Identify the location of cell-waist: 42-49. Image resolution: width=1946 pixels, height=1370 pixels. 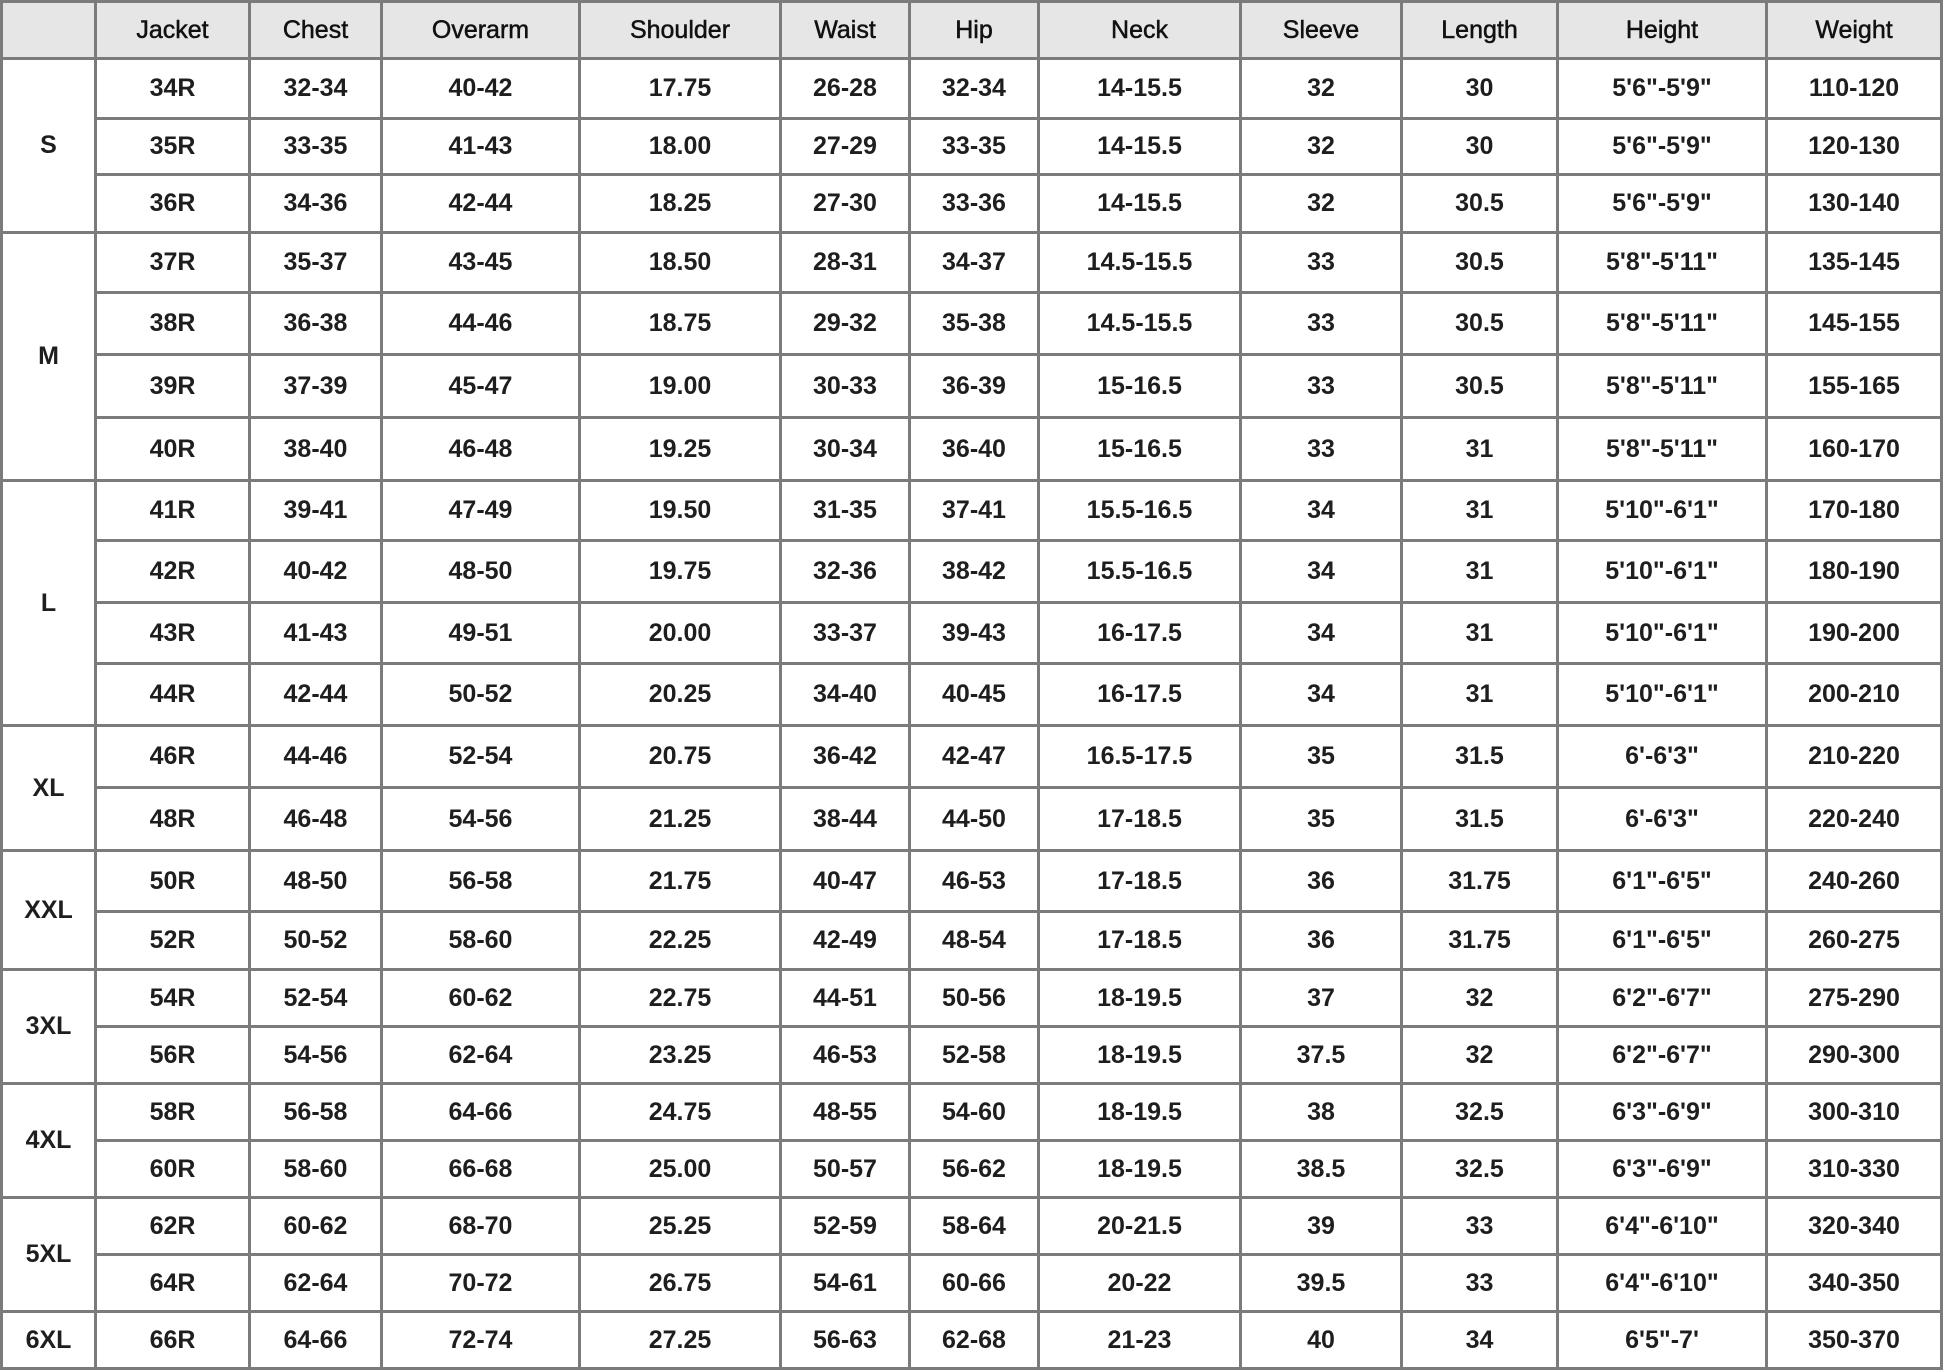
(845, 940).